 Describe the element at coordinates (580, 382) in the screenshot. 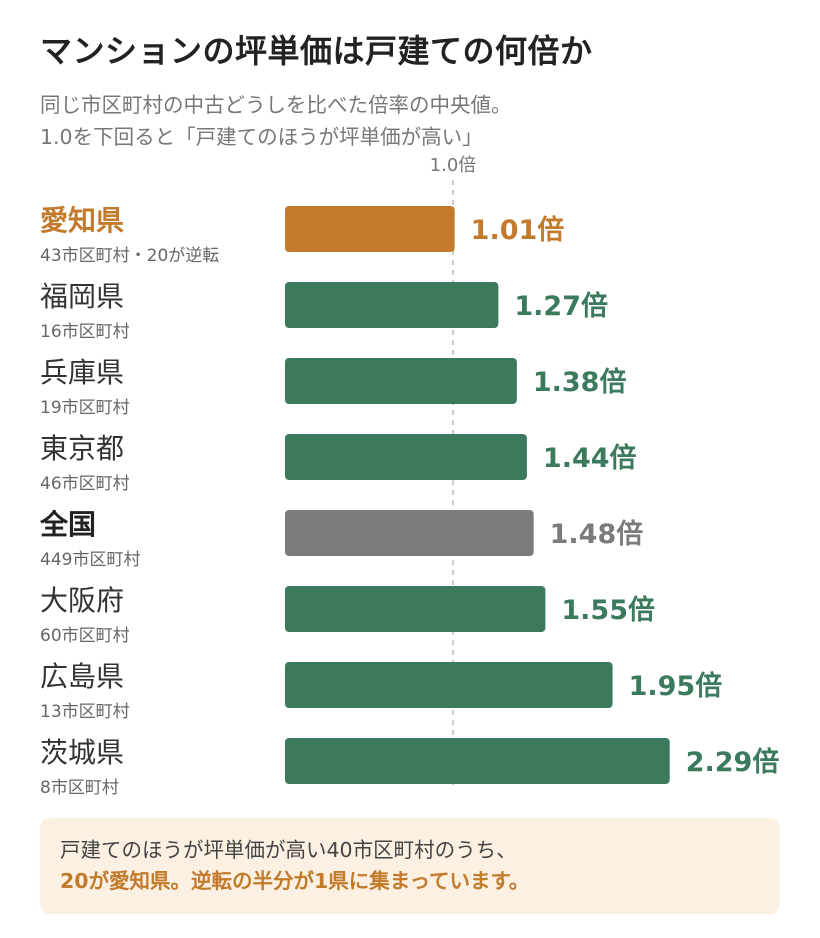

I see `value-label: 1.38倍` at that location.